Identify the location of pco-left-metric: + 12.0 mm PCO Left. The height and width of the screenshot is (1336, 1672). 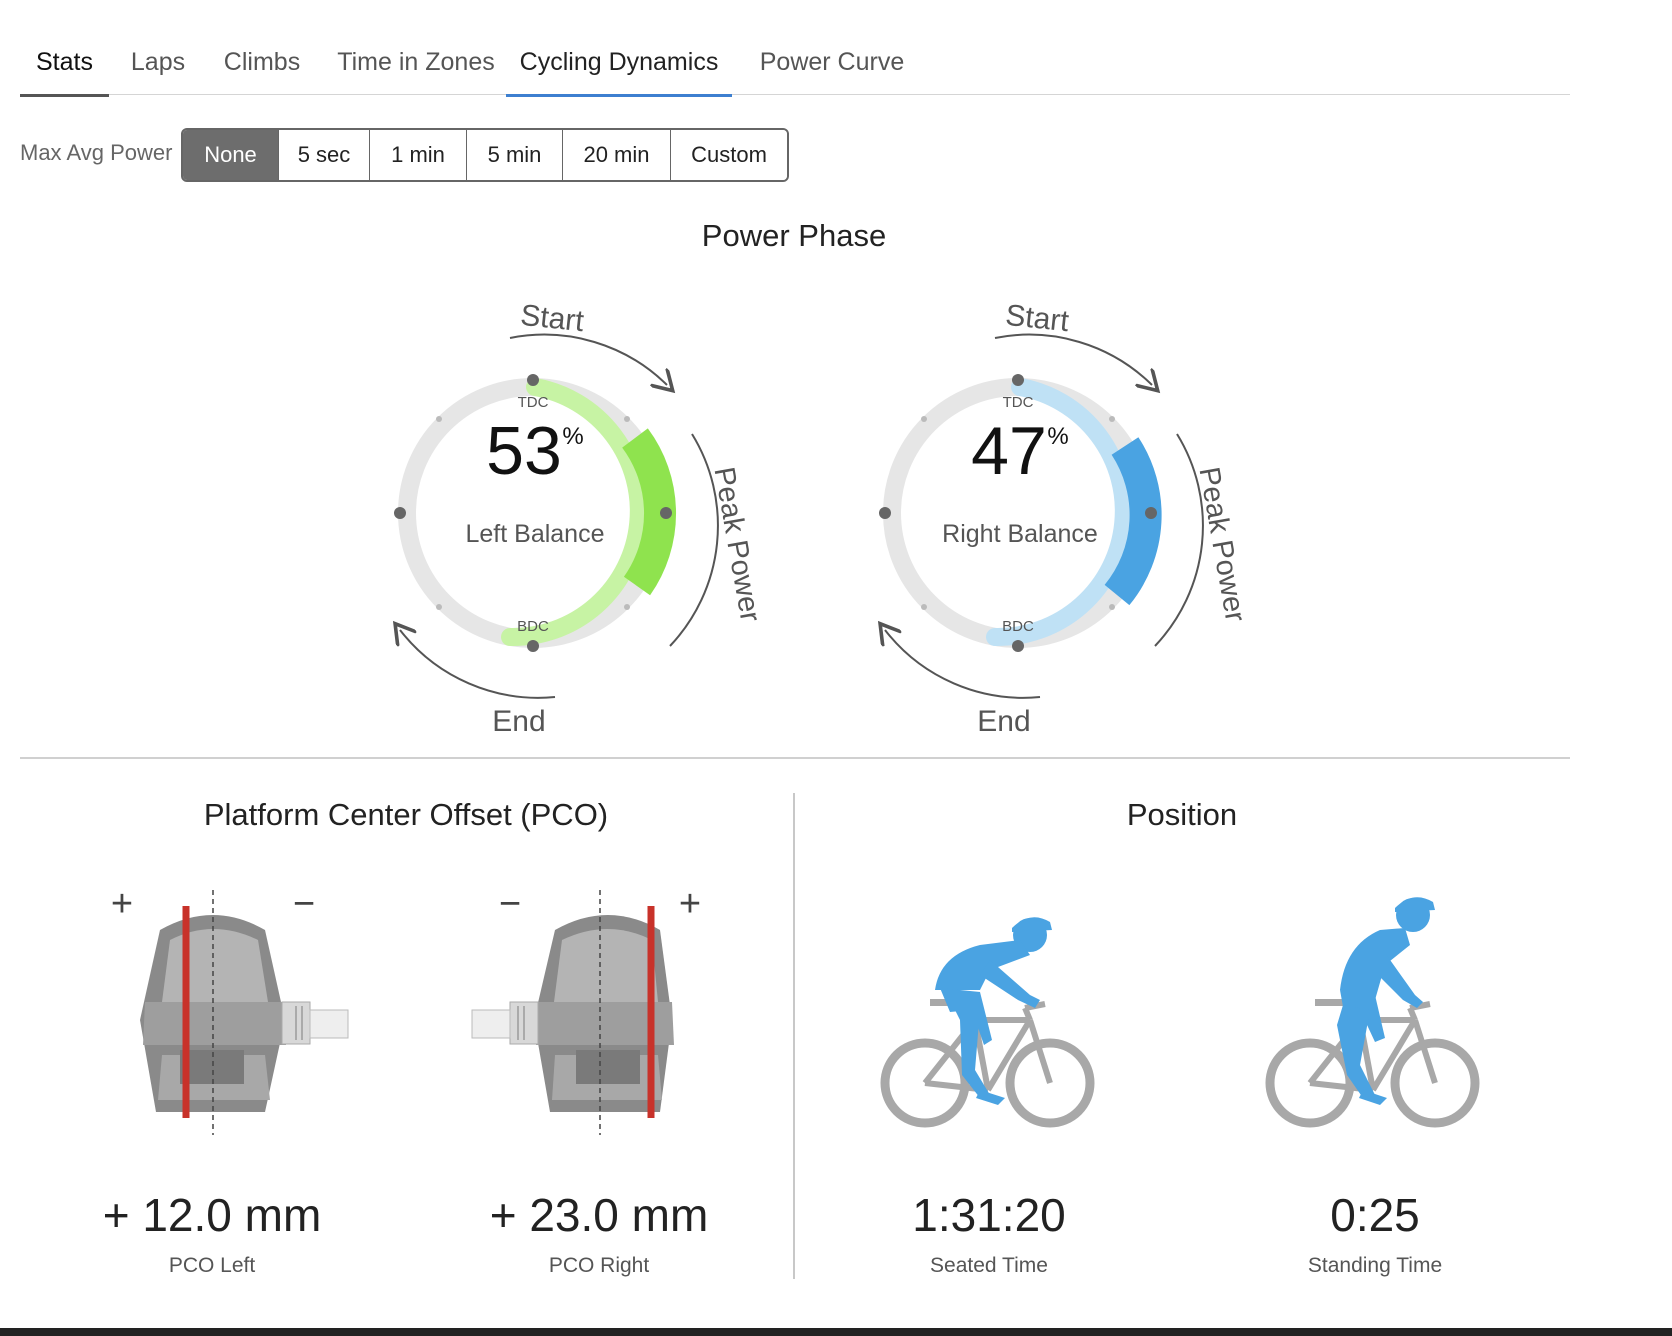
(212, 1234).